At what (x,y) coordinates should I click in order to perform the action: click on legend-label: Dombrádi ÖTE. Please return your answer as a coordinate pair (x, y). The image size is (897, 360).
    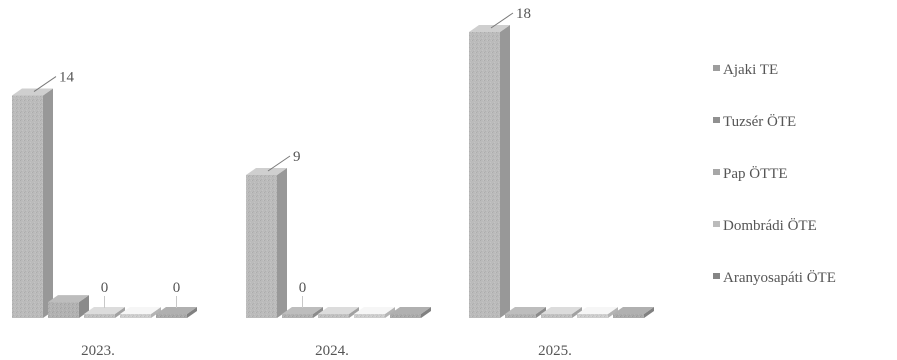
    Looking at the image, I should click on (770, 225).